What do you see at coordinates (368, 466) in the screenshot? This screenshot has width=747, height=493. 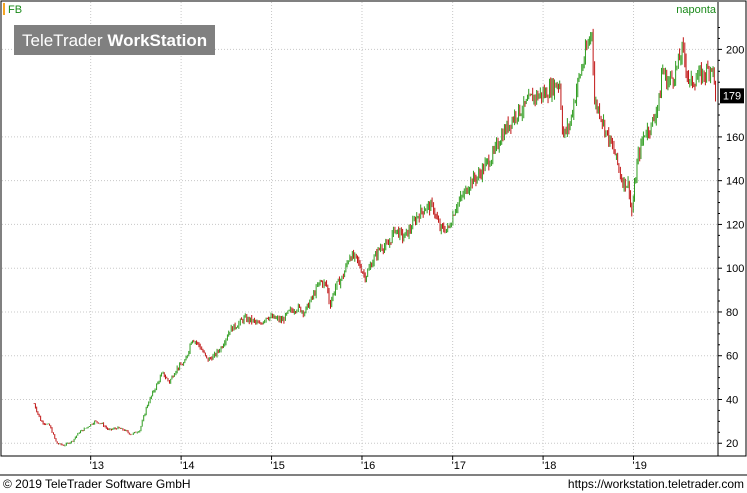 I see `x-tick-label: '16` at bounding box center [368, 466].